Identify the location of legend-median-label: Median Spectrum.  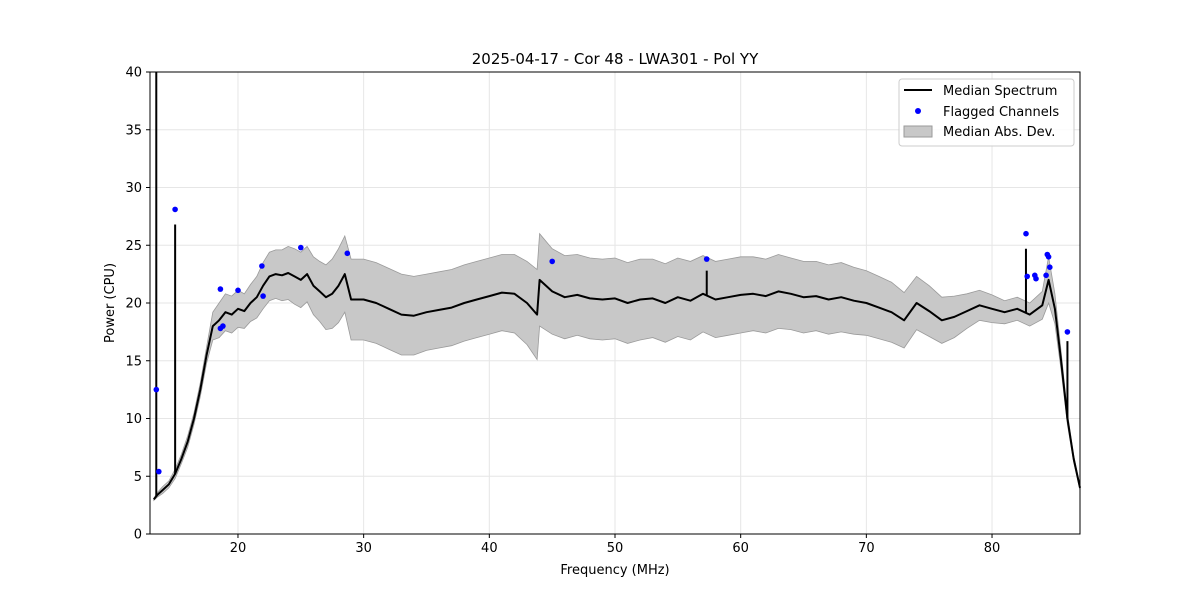
(1000, 91).